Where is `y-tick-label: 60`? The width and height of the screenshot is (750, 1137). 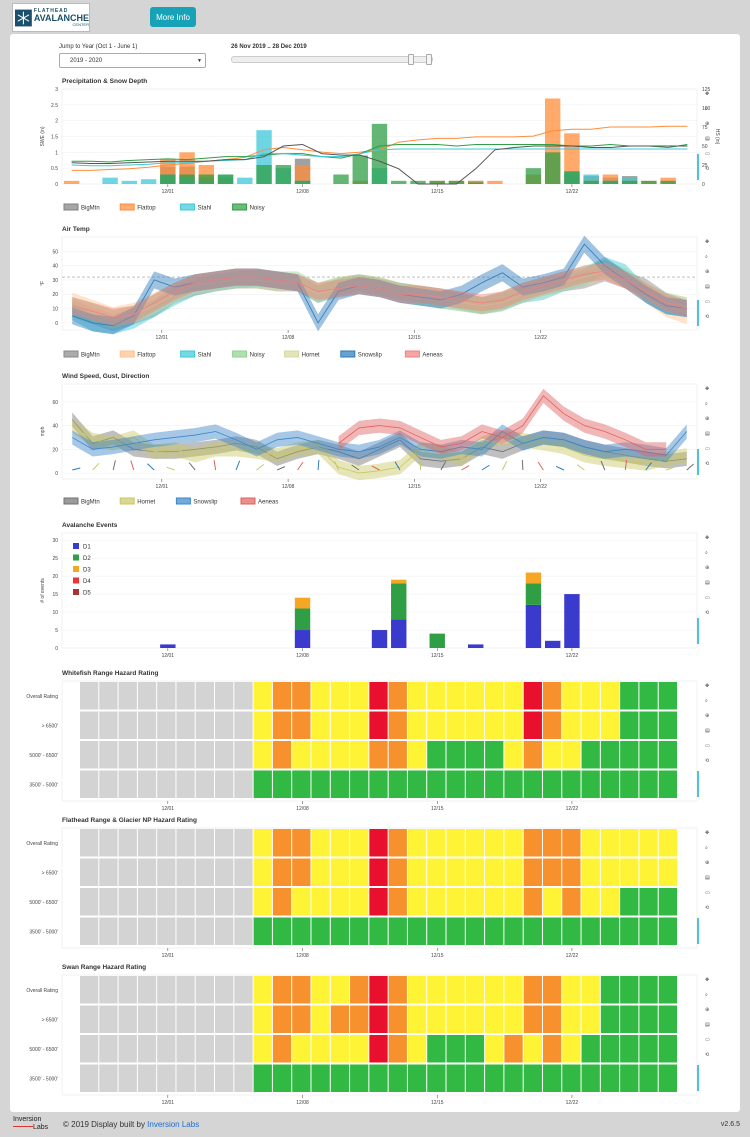
y-tick-label: 60 is located at coordinates (55, 403).